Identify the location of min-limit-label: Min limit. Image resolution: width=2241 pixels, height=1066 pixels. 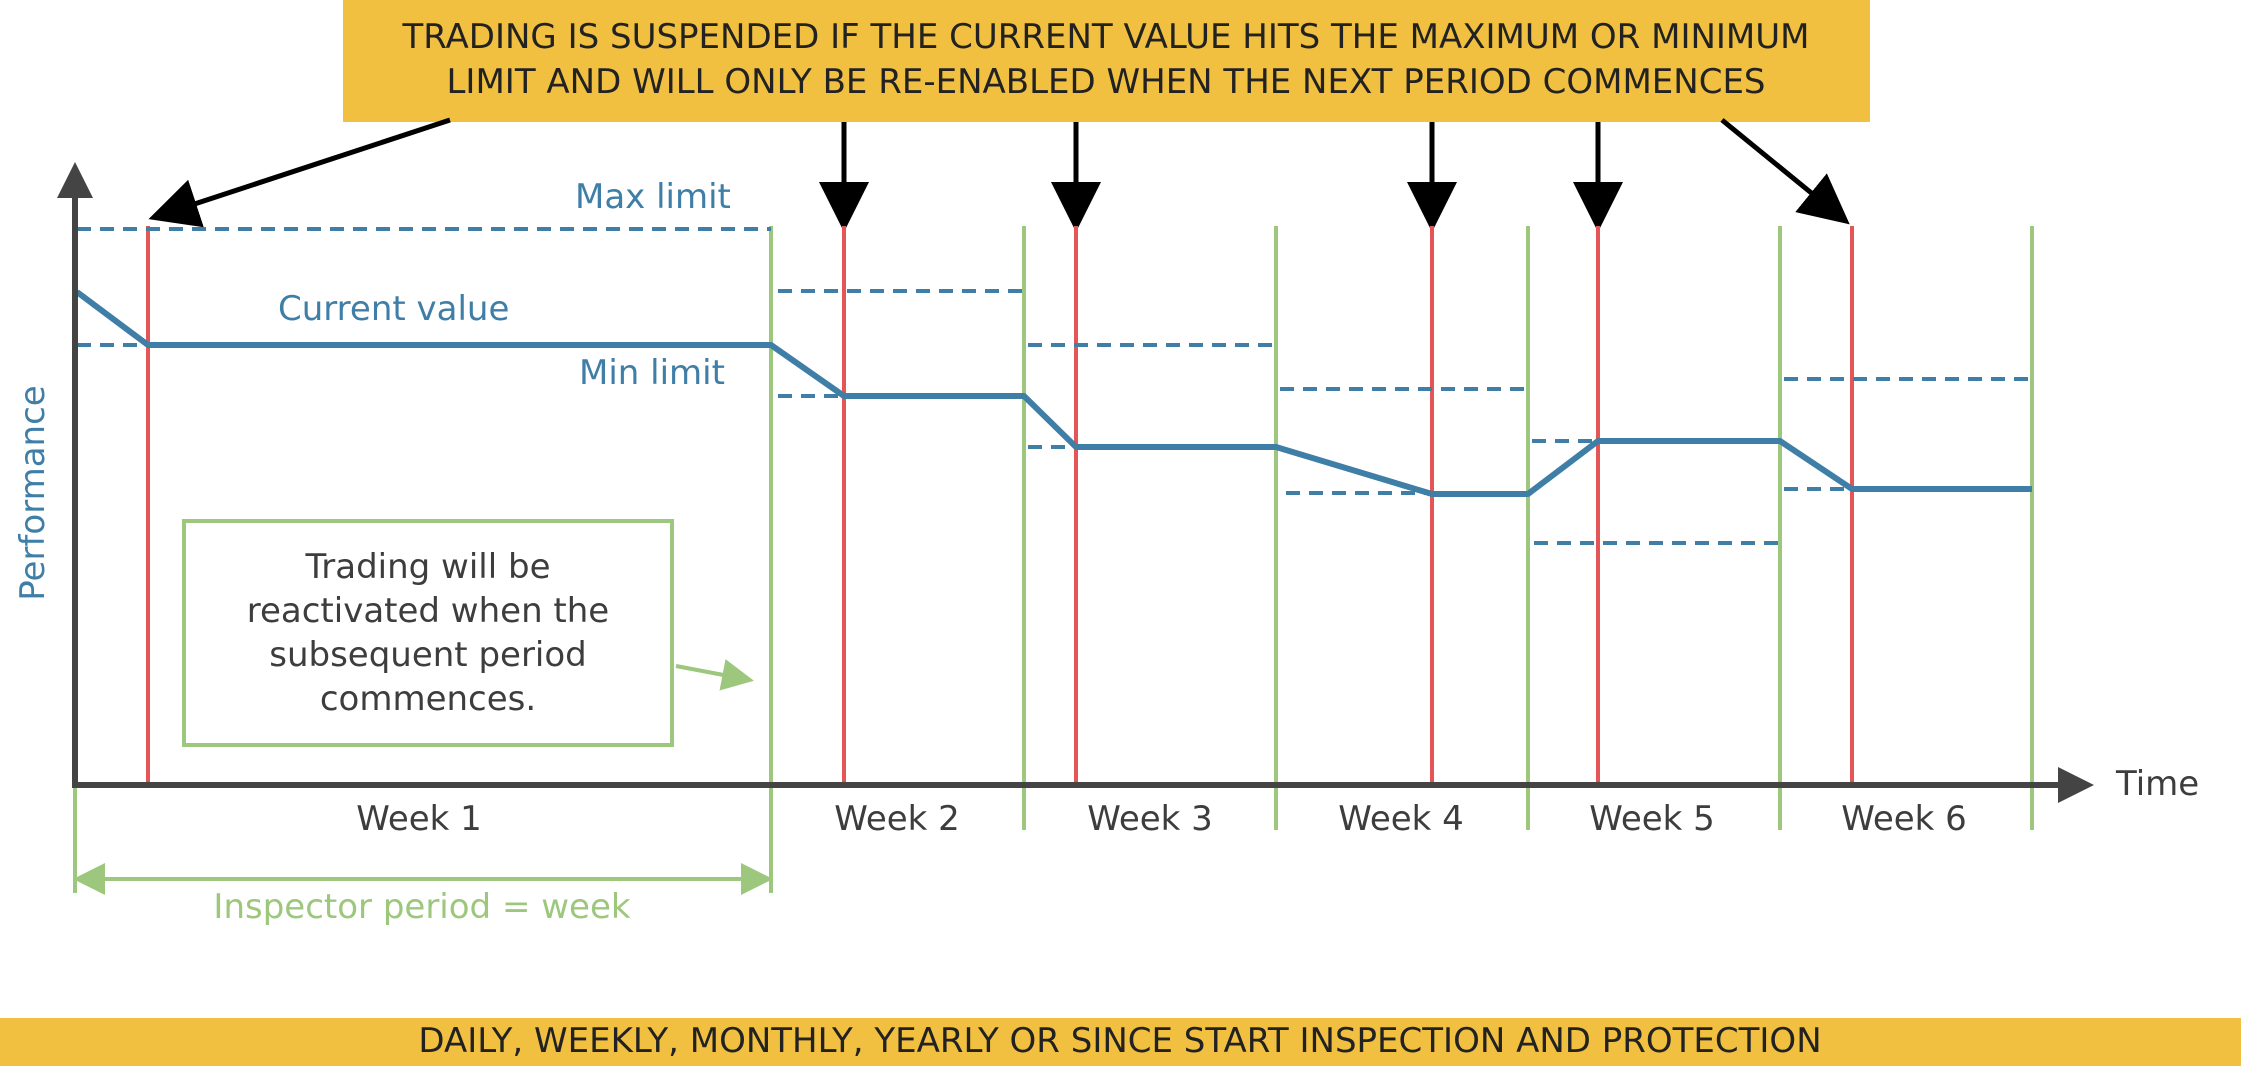
(652, 373).